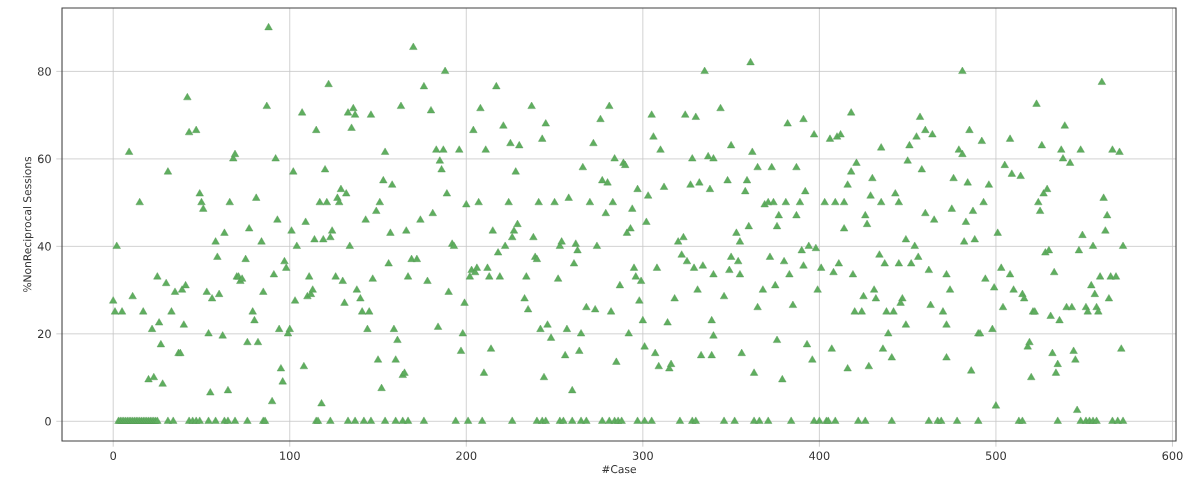 The height and width of the screenshot is (477, 1190). What do you see at coordinates (619, 469) in the screenshot?
I see `x-axis-title: #Case` at bounding box center [619, 469].